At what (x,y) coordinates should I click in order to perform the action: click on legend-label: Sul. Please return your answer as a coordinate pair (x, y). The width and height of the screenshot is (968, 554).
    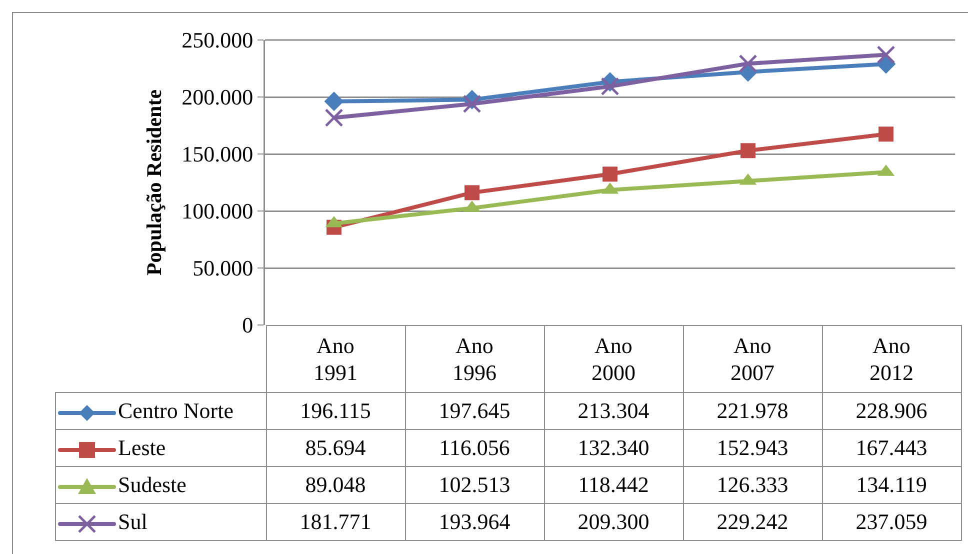
    Looking at the image, I should click on (133, 521).